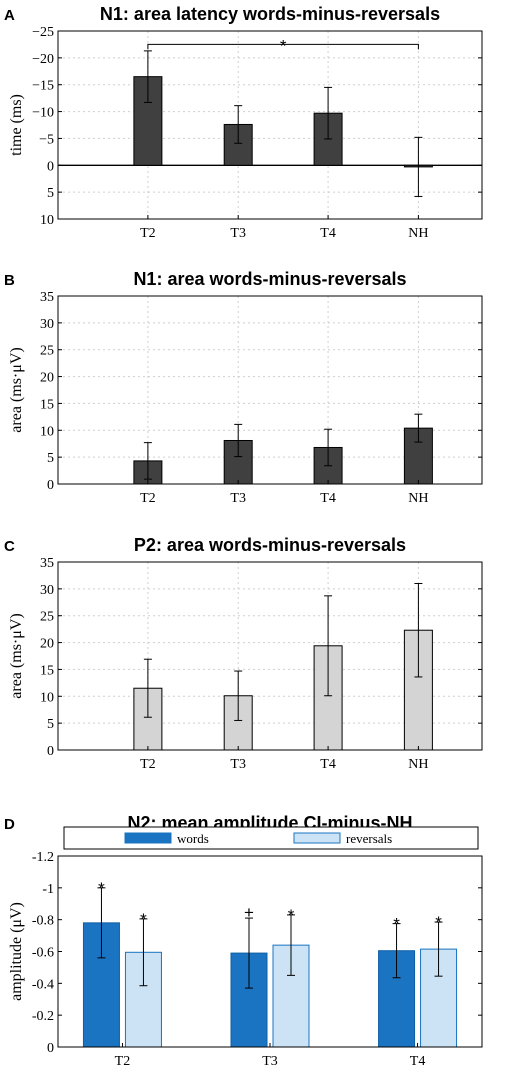 The image size is (510, 1070). I want to click on legend-label: words, so click(193, 838).